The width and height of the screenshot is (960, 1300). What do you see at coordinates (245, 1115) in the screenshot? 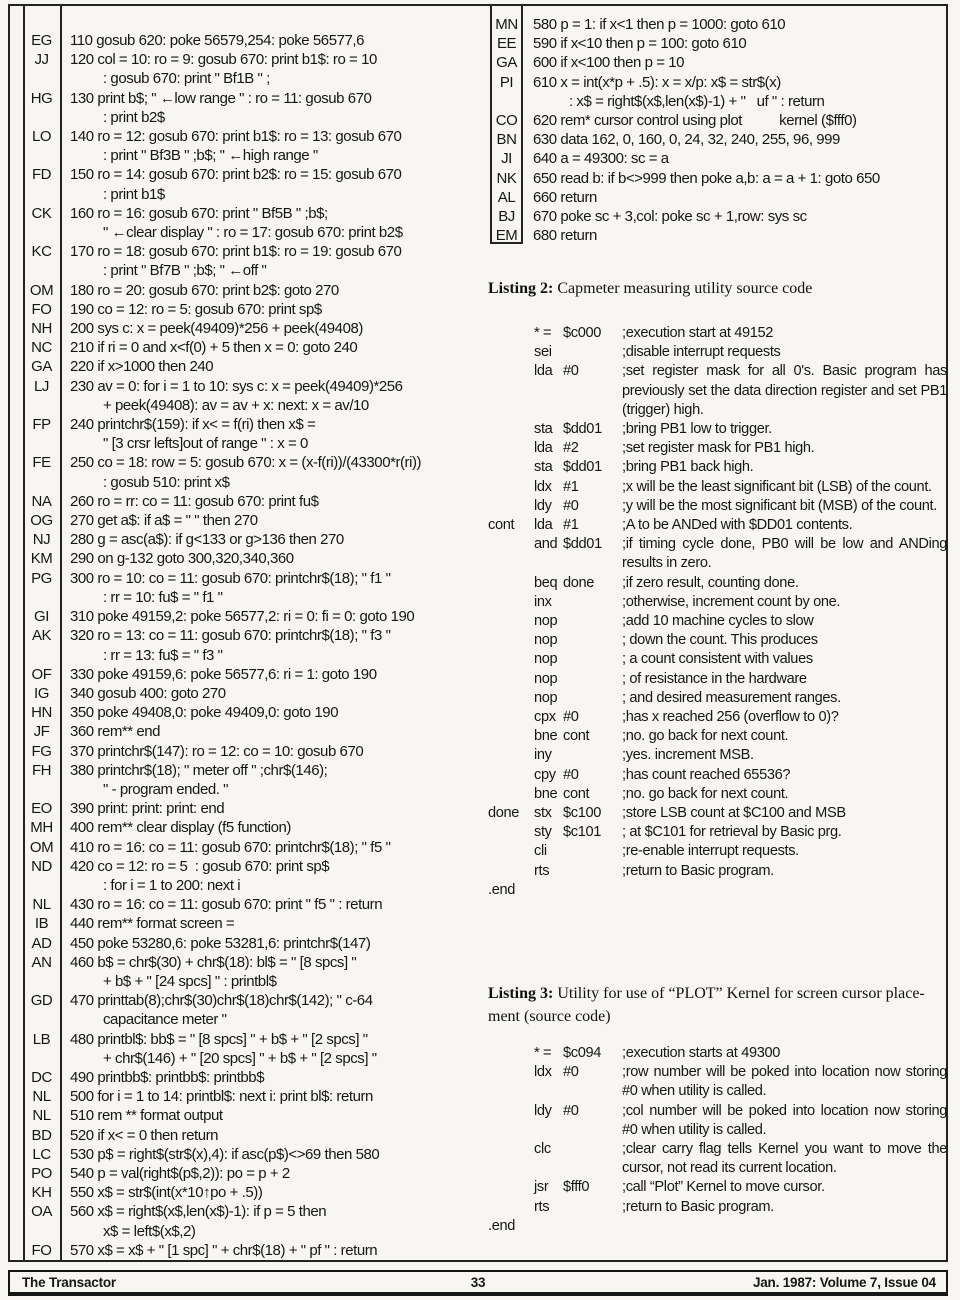
I see `basic-row: NL 510 rem ** format output` at bounding box center [245, 1115].